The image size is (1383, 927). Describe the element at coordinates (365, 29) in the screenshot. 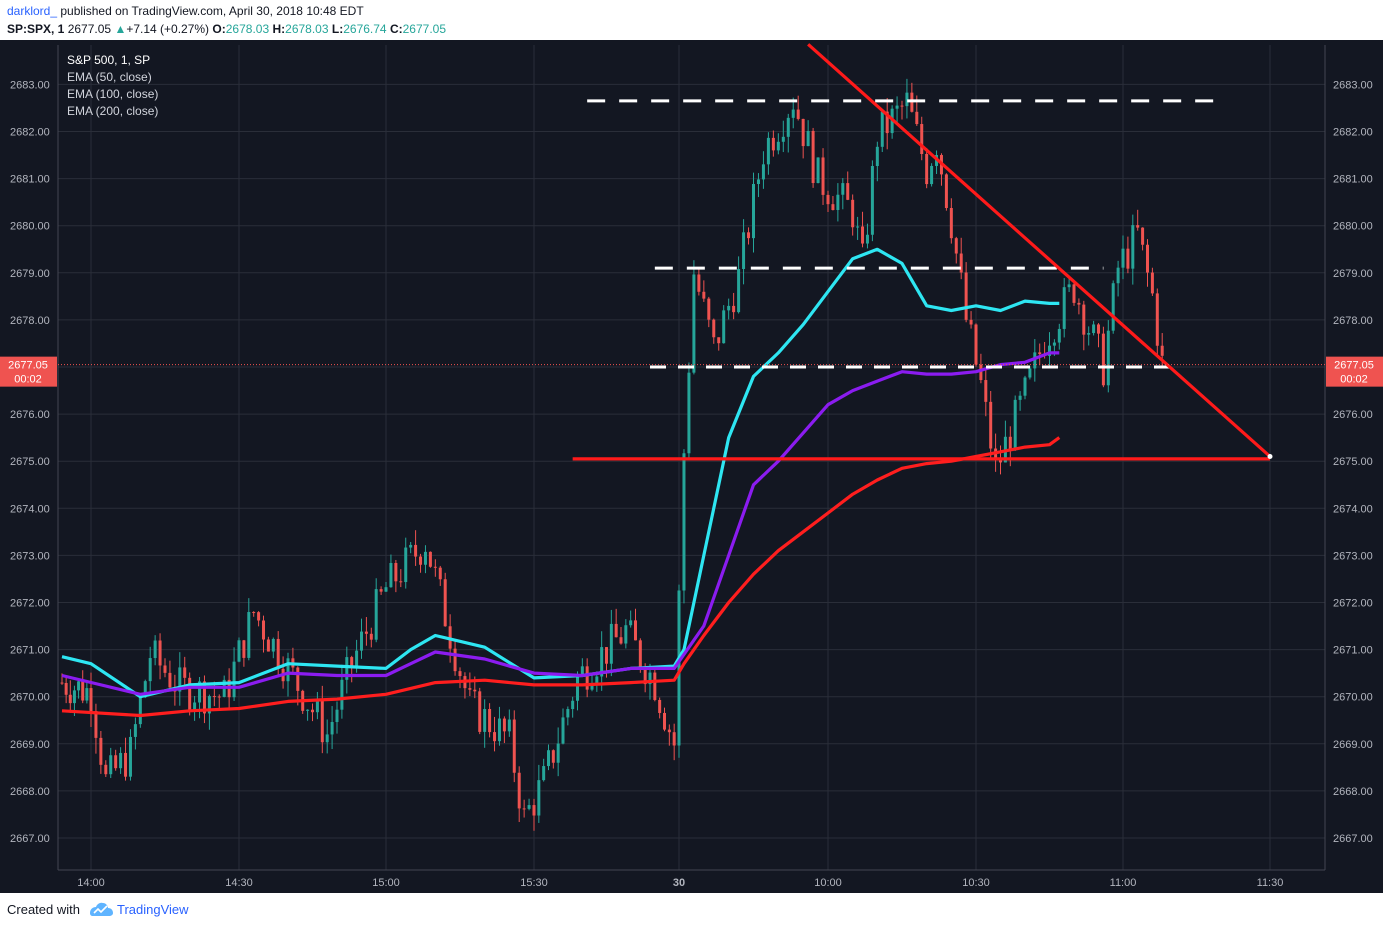

I see `low-value: 2676.74` at that location.